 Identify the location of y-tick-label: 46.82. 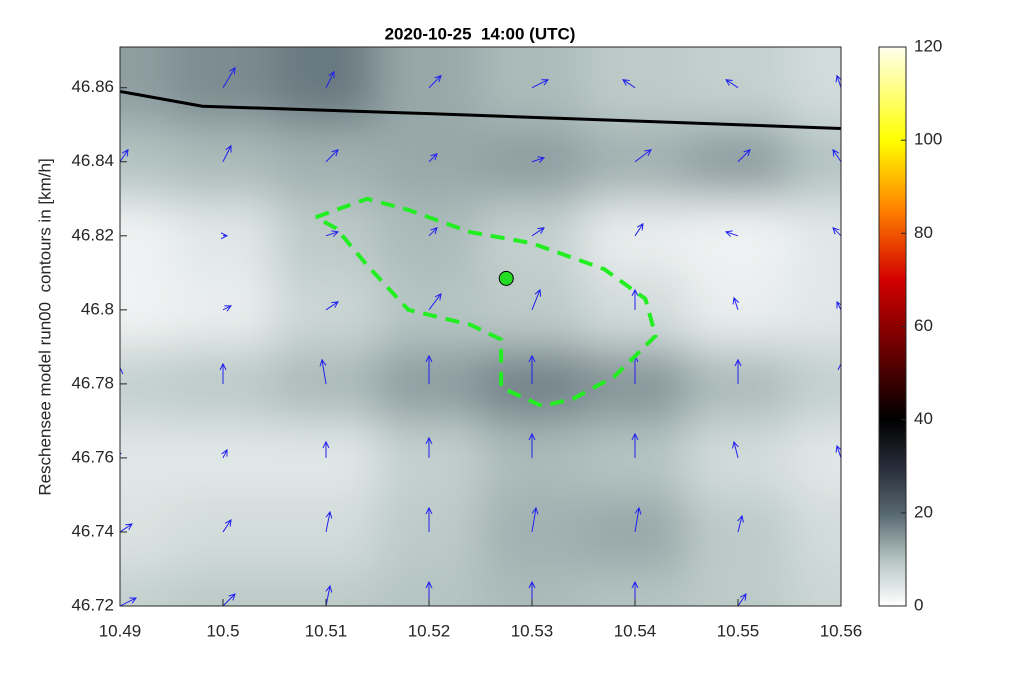
(92, 234).